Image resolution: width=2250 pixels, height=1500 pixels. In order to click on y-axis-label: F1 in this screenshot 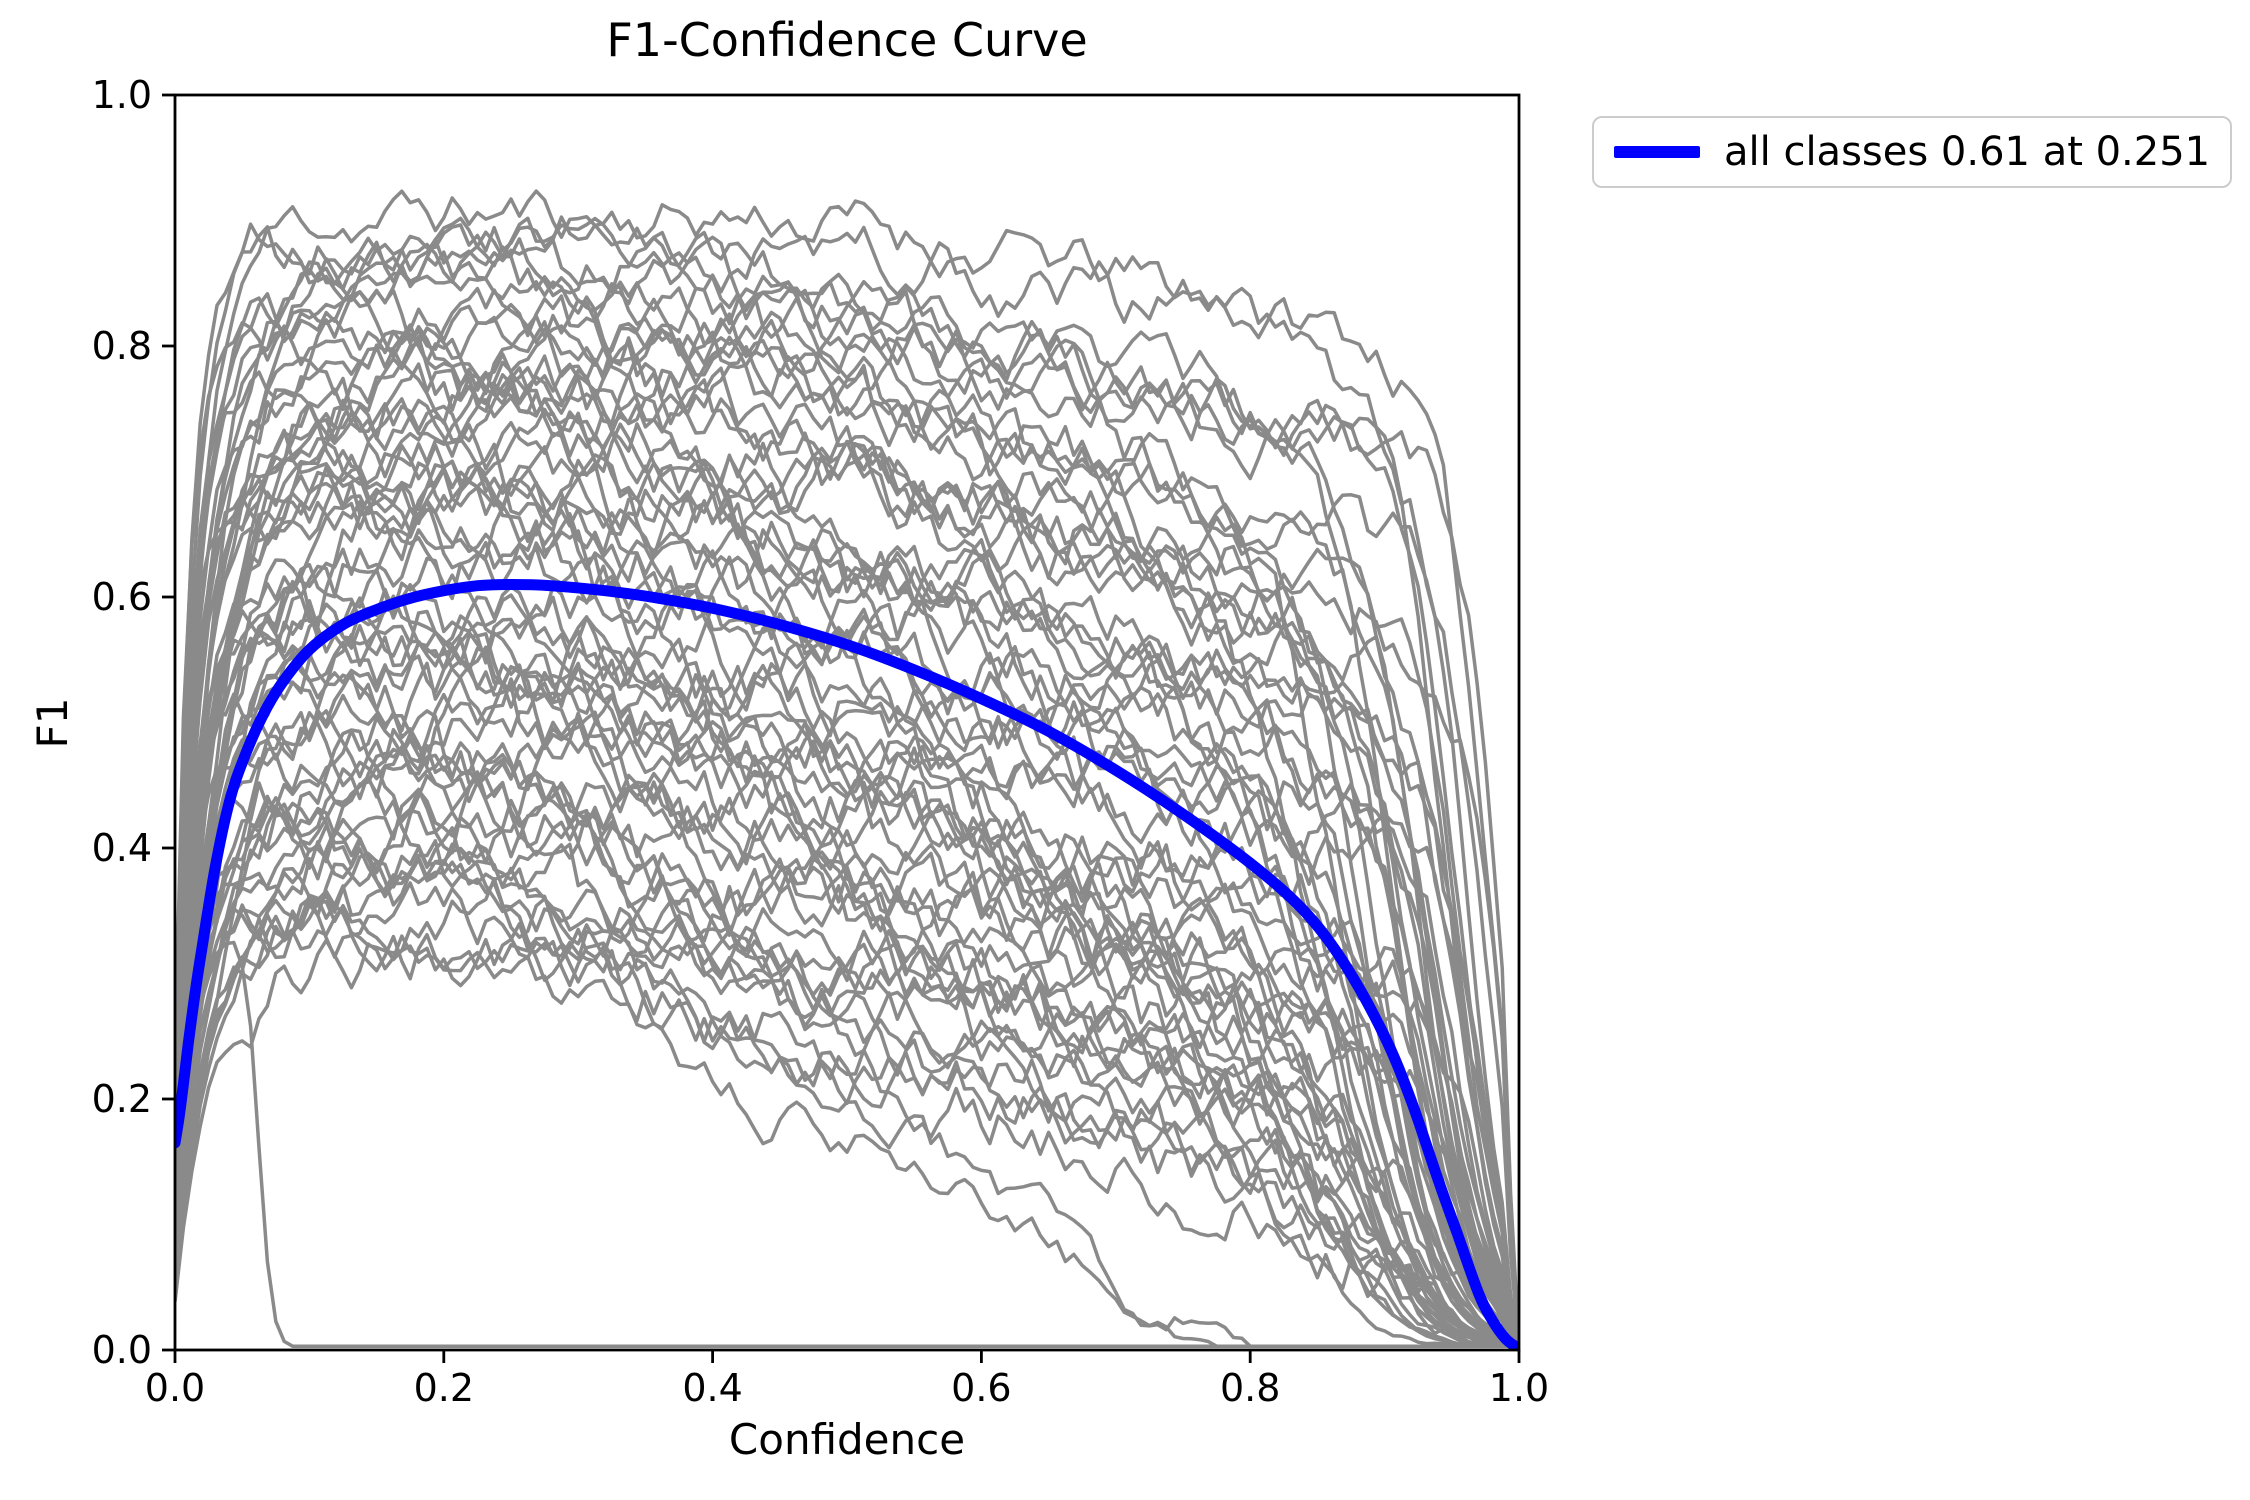, I will do `click(52, 722)`.